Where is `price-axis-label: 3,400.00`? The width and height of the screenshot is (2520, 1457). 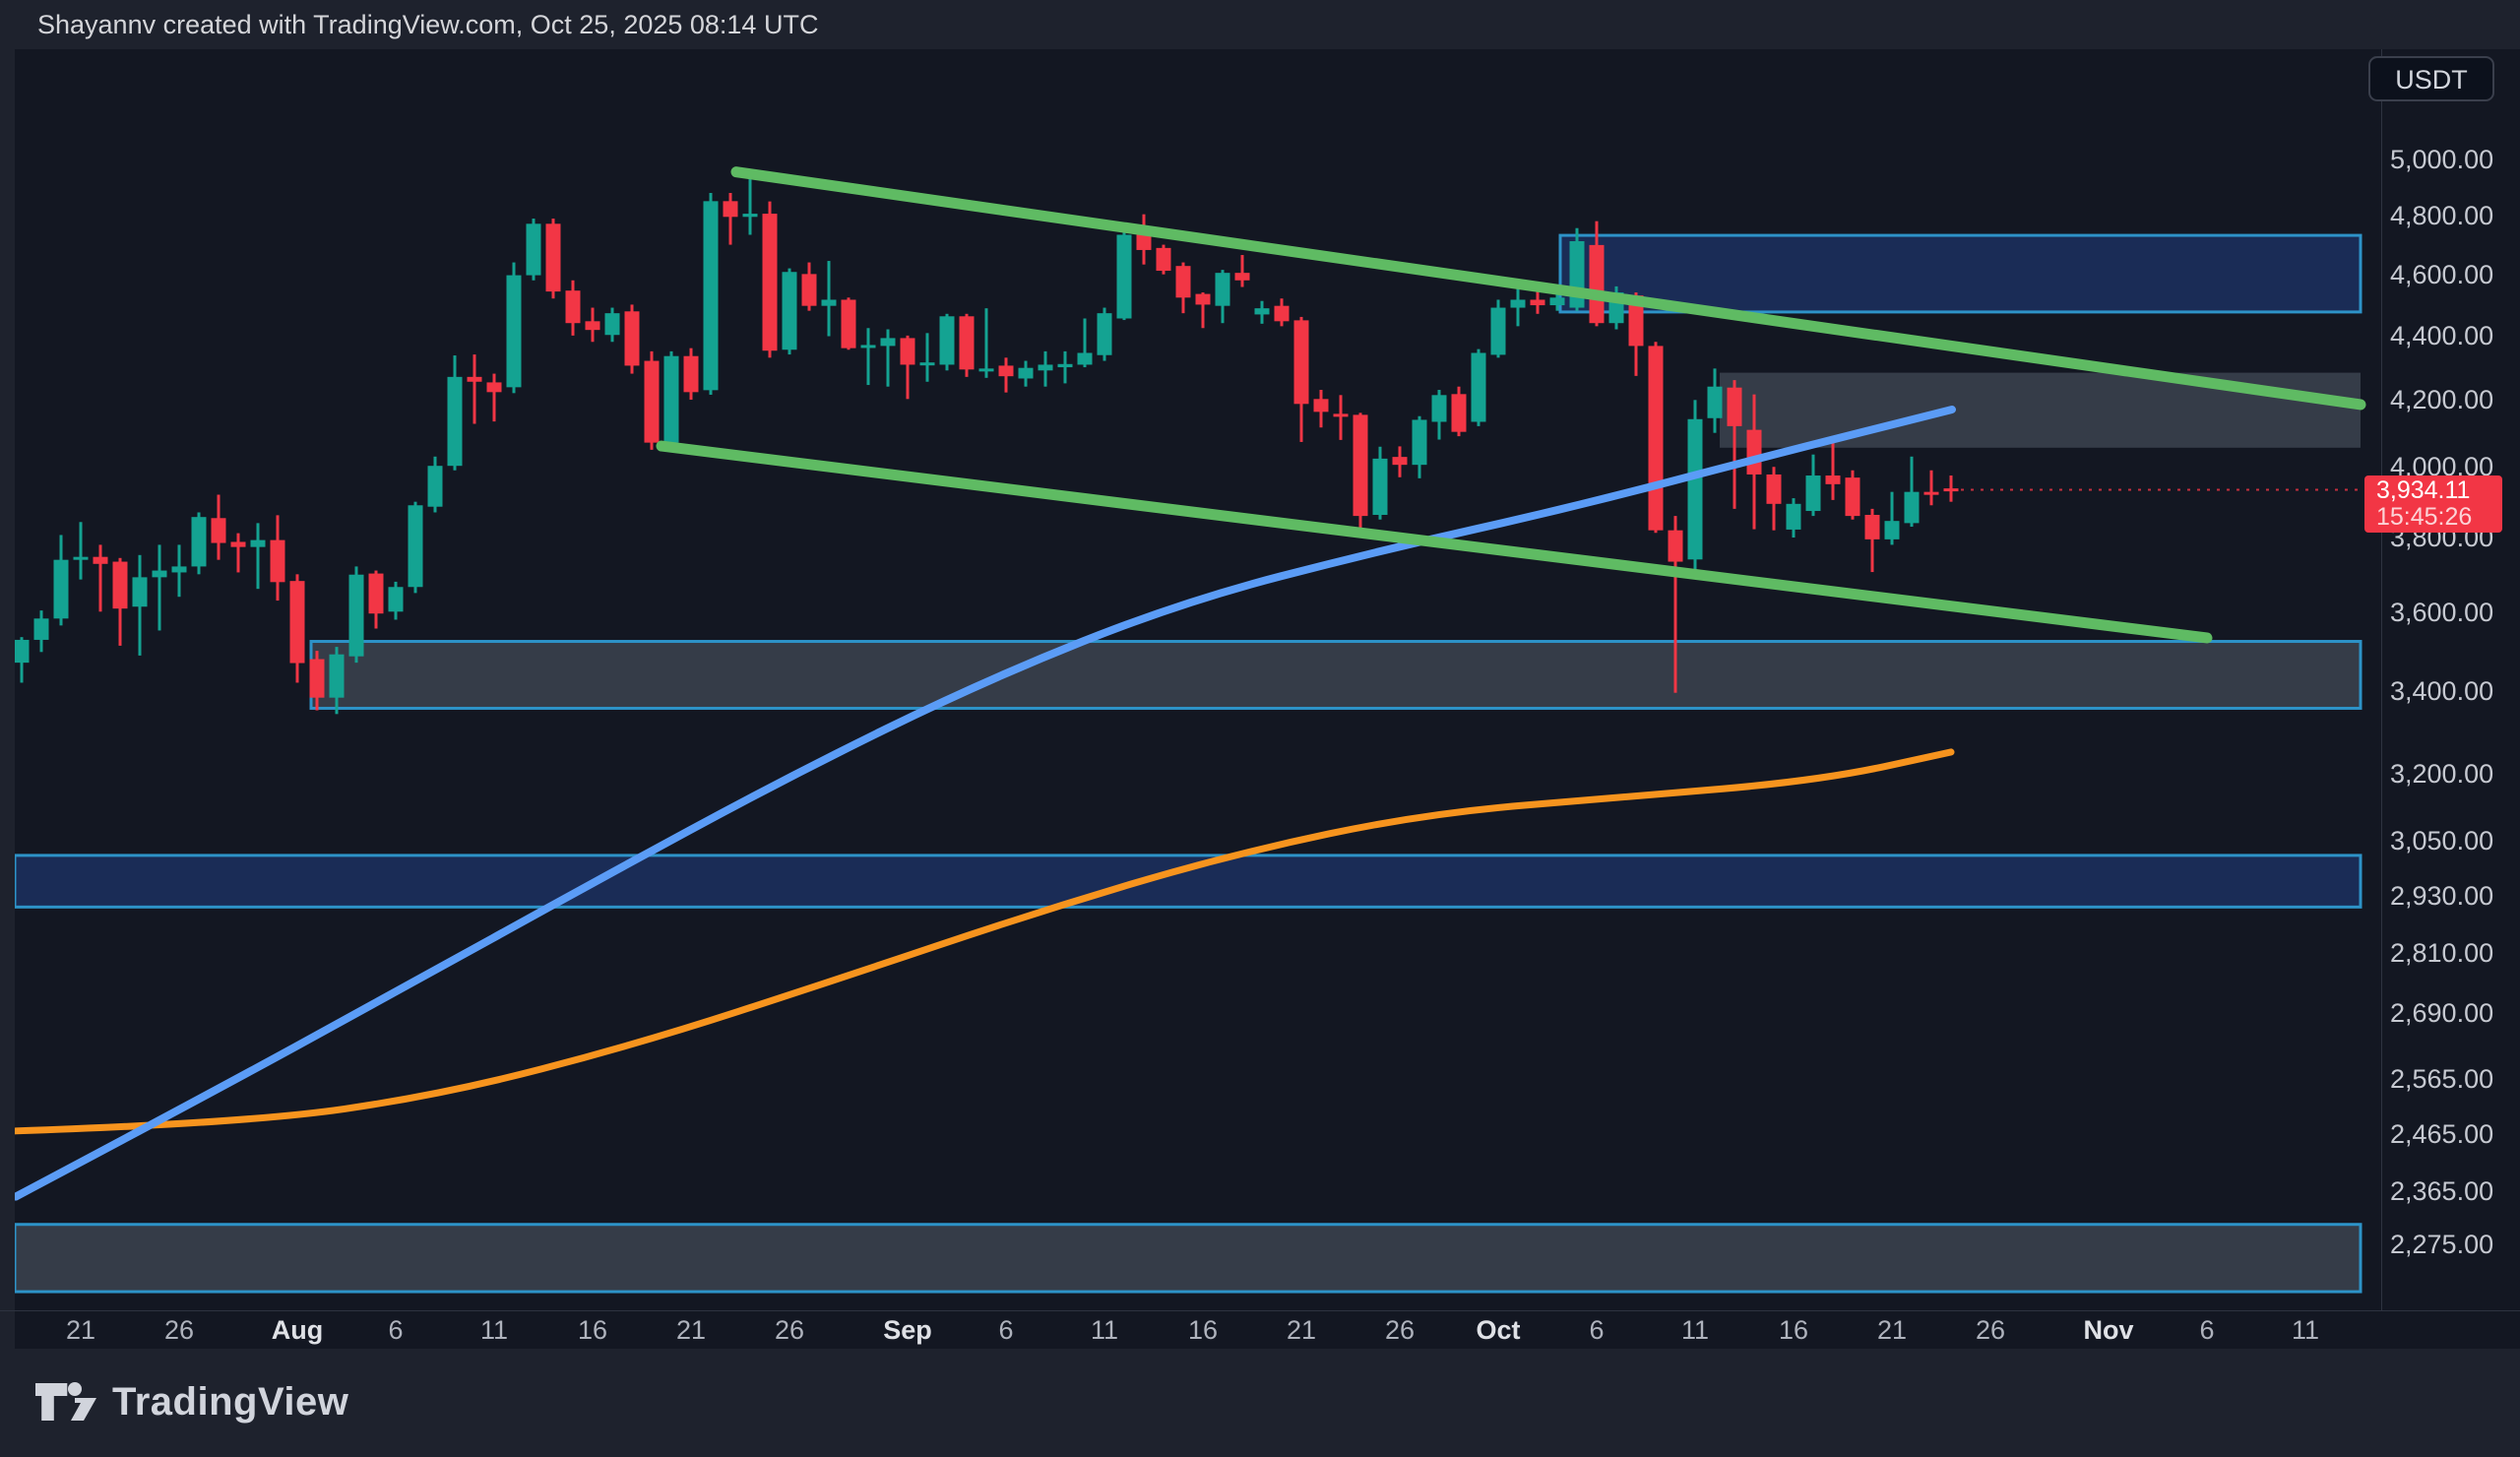 price-axis-label: 3,400.00 is located at coordinates (2442, 690).